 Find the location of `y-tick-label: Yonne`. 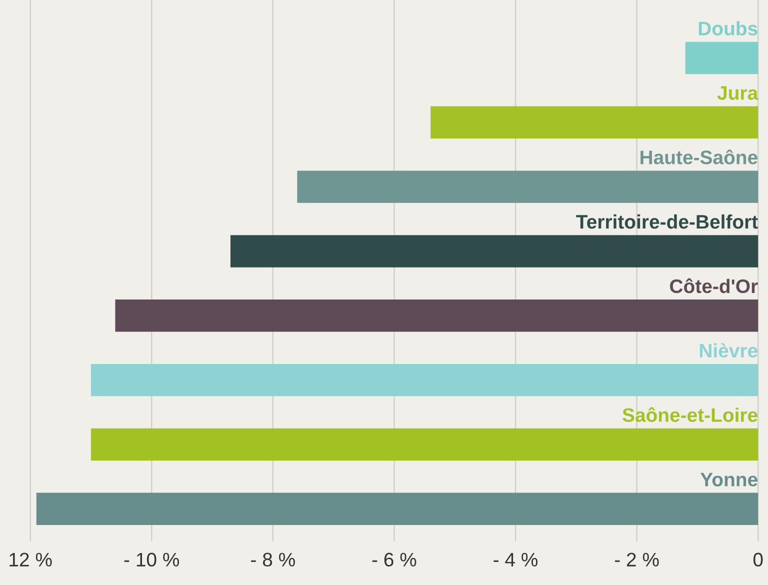

y-tick-label: Yonne is located at coordinates (729, 479).